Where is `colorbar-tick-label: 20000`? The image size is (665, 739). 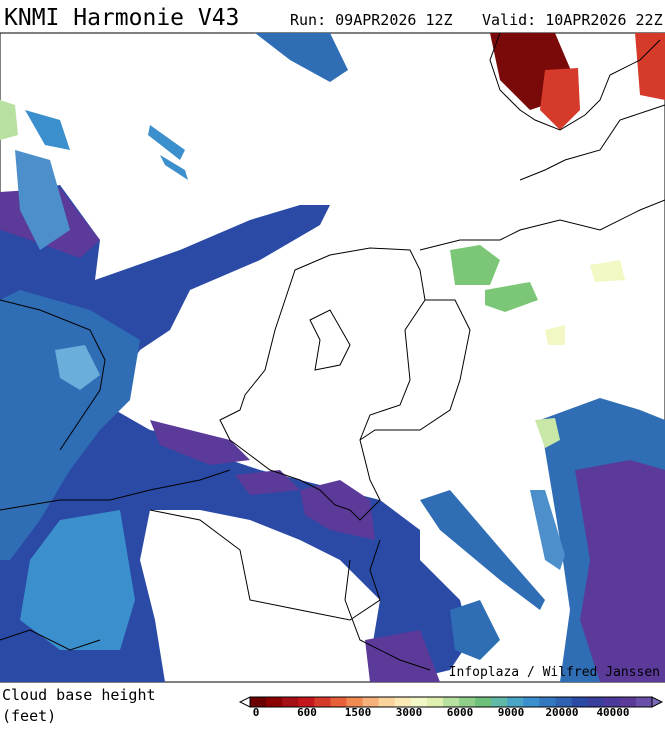 colorbar-tick-label: 20000 is located at coordinates (561, 712).